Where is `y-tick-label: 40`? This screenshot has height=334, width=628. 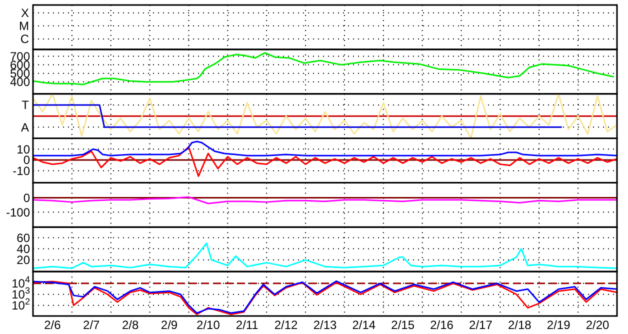
y-tick-label: 40 is located at coordinates (23, 249).